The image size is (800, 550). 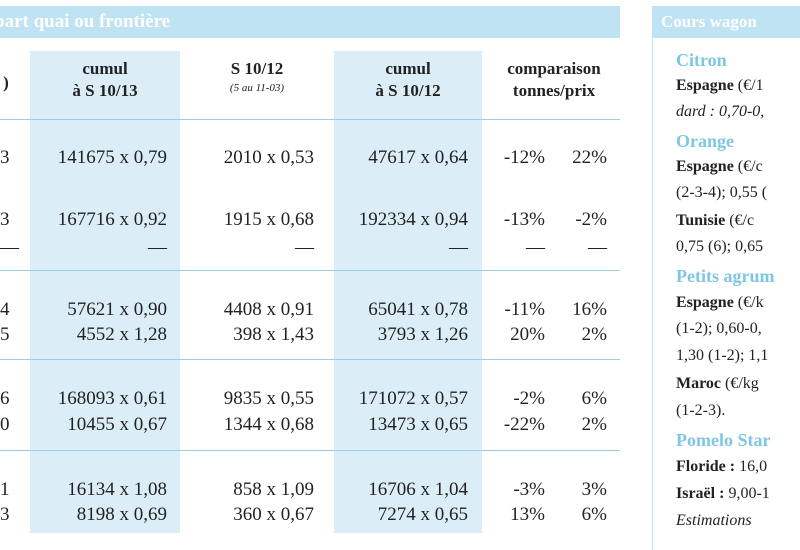 I want to click on petits-line-5: (1-2-3)., so click(x=701, y=410).